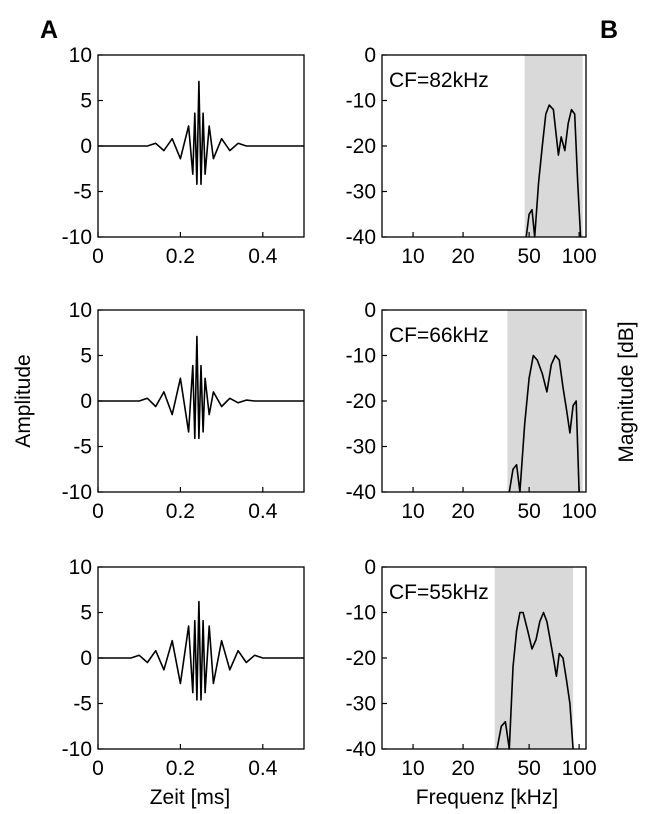 The height and width of the screenshot is (814, 649). Describe the element at coordinates (361, 492) in the screenshot. I see `plot-b-2-ytick-label: -40` at that location.